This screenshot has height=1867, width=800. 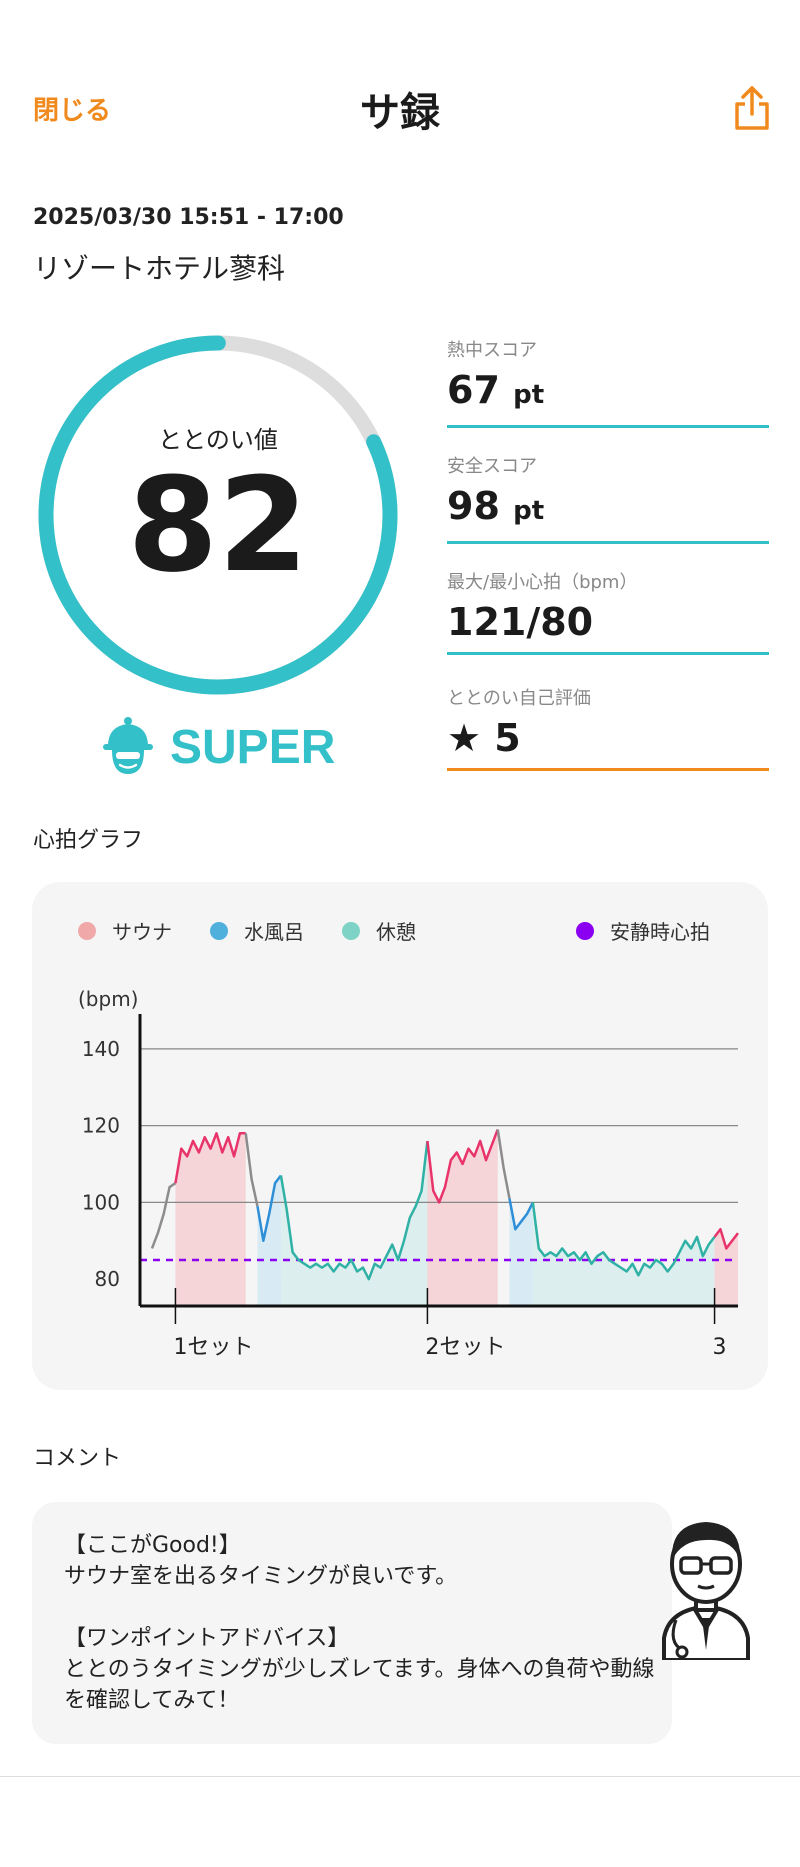 What do you see at coordinates (88, 840) in the screenshot?
I see `graph-section-title: 心拍グラフ` at bounding box center [88, 840].